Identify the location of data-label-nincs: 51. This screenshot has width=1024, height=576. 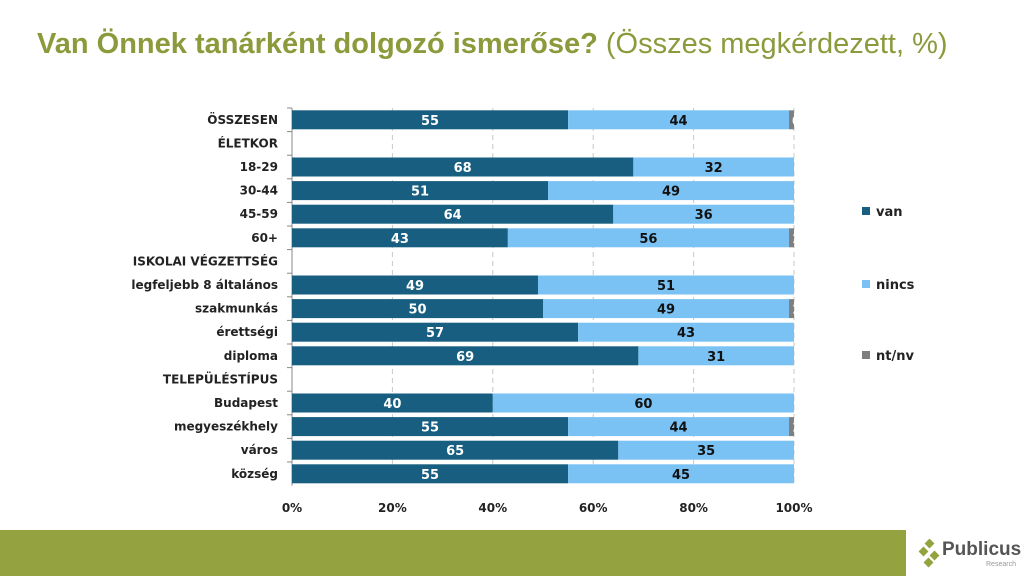
(666, 286).